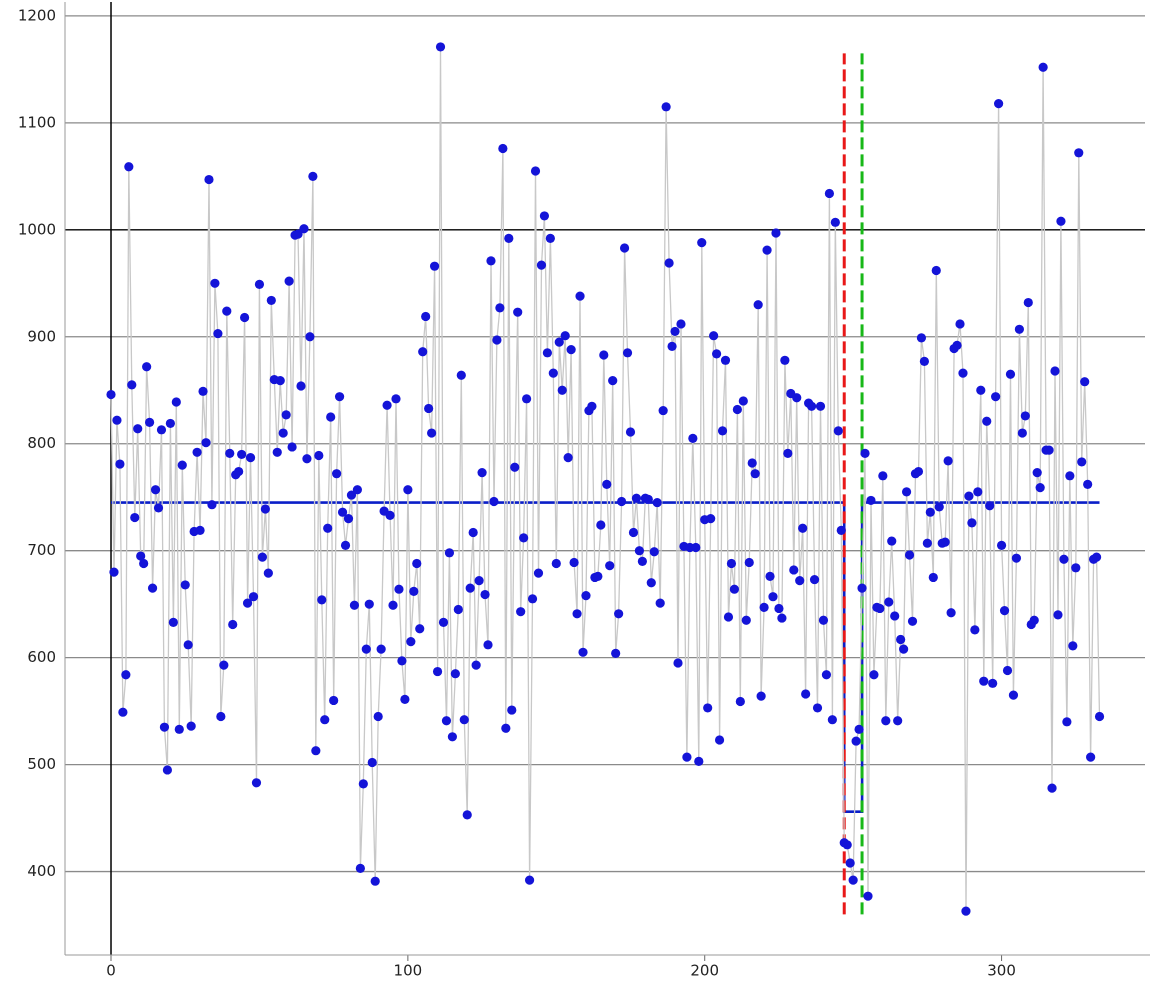 This screenshot has height=994, width=1152. What do you see at coordinates (41, 871) in the screenshot?
I see `y-tick-label: 400` at bounding box center [41, 871].